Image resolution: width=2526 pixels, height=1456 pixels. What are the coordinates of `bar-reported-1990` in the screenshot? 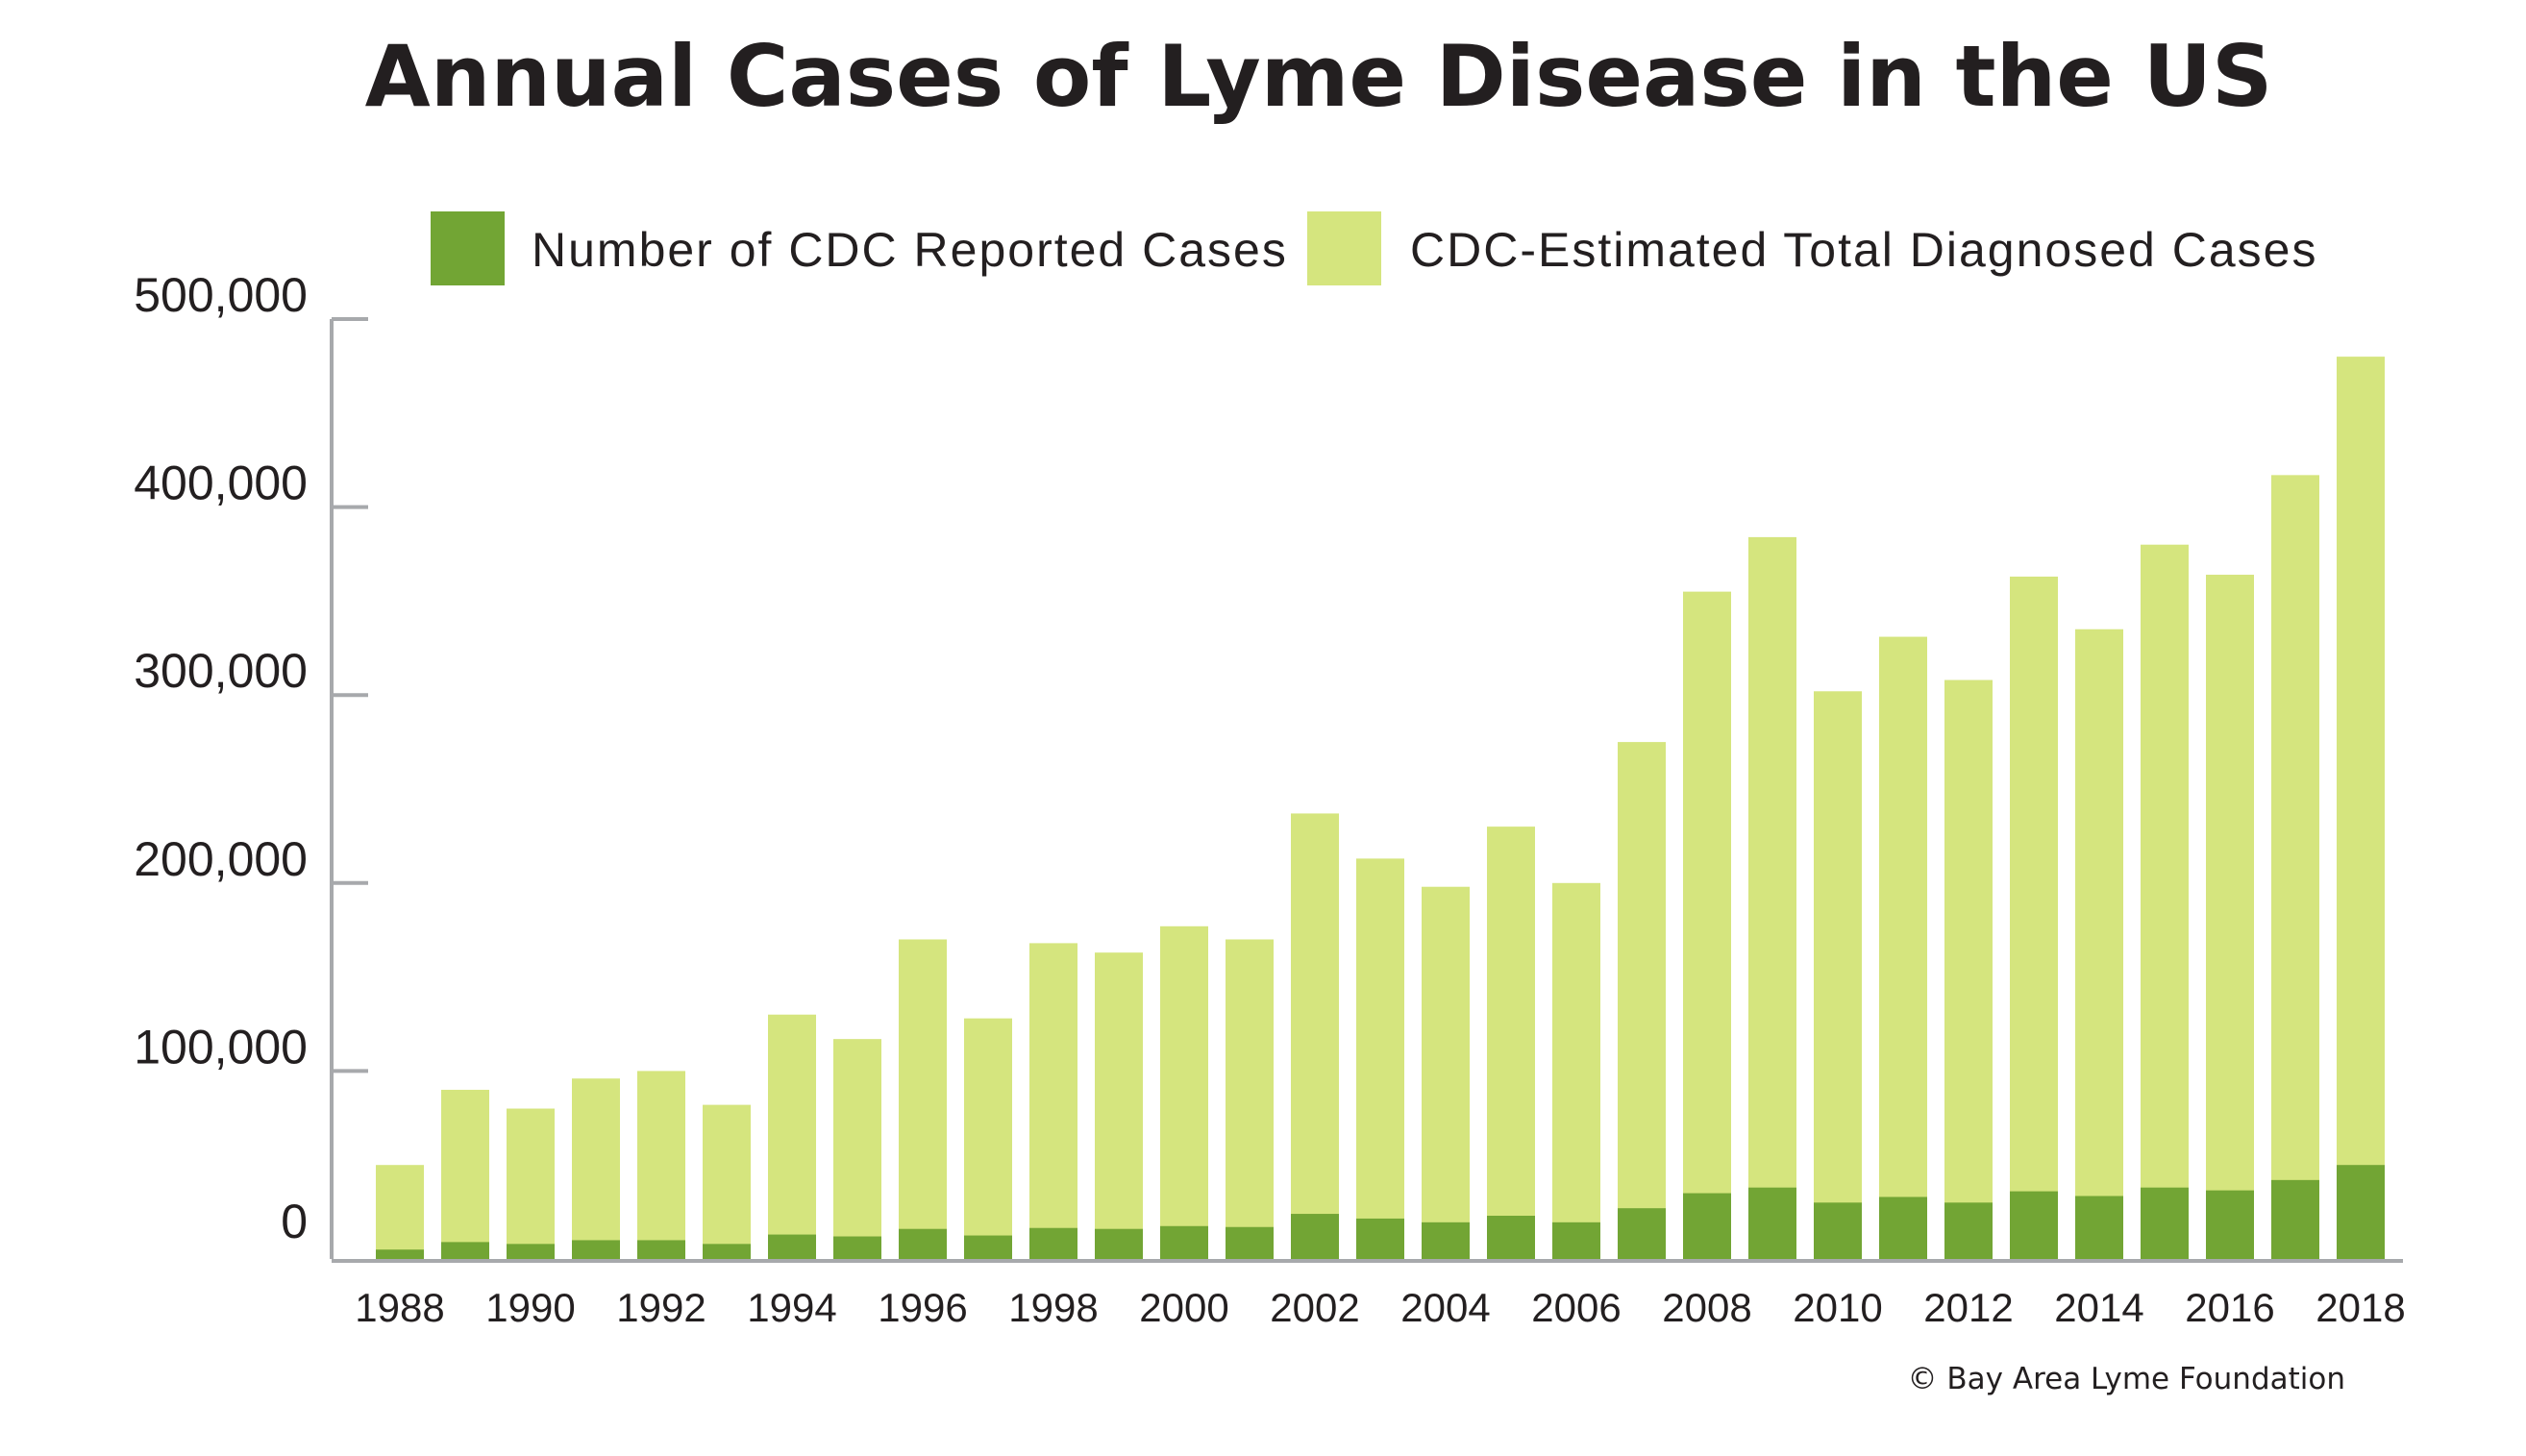 It's located at (531, 1252).